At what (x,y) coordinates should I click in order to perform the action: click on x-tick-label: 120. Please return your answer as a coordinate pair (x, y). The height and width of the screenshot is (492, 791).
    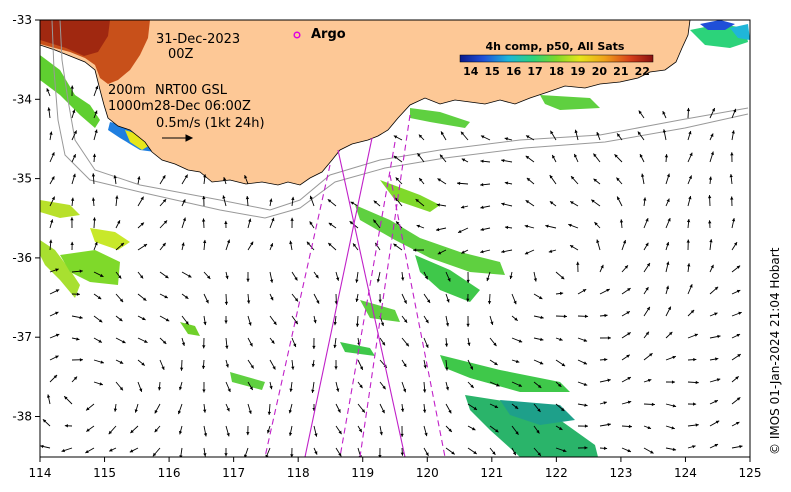
    Looking at the image, I should click on (427, 473).